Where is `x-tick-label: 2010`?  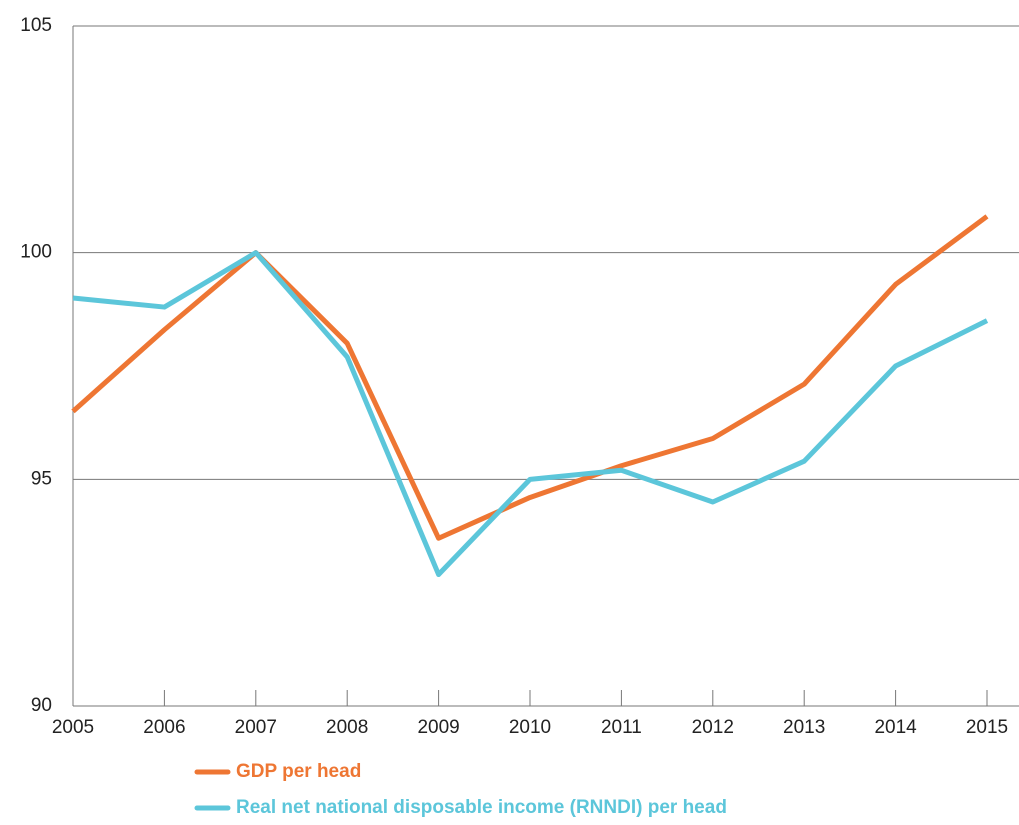
x-tick-label: 2010 is located at coordinates (530, 727).